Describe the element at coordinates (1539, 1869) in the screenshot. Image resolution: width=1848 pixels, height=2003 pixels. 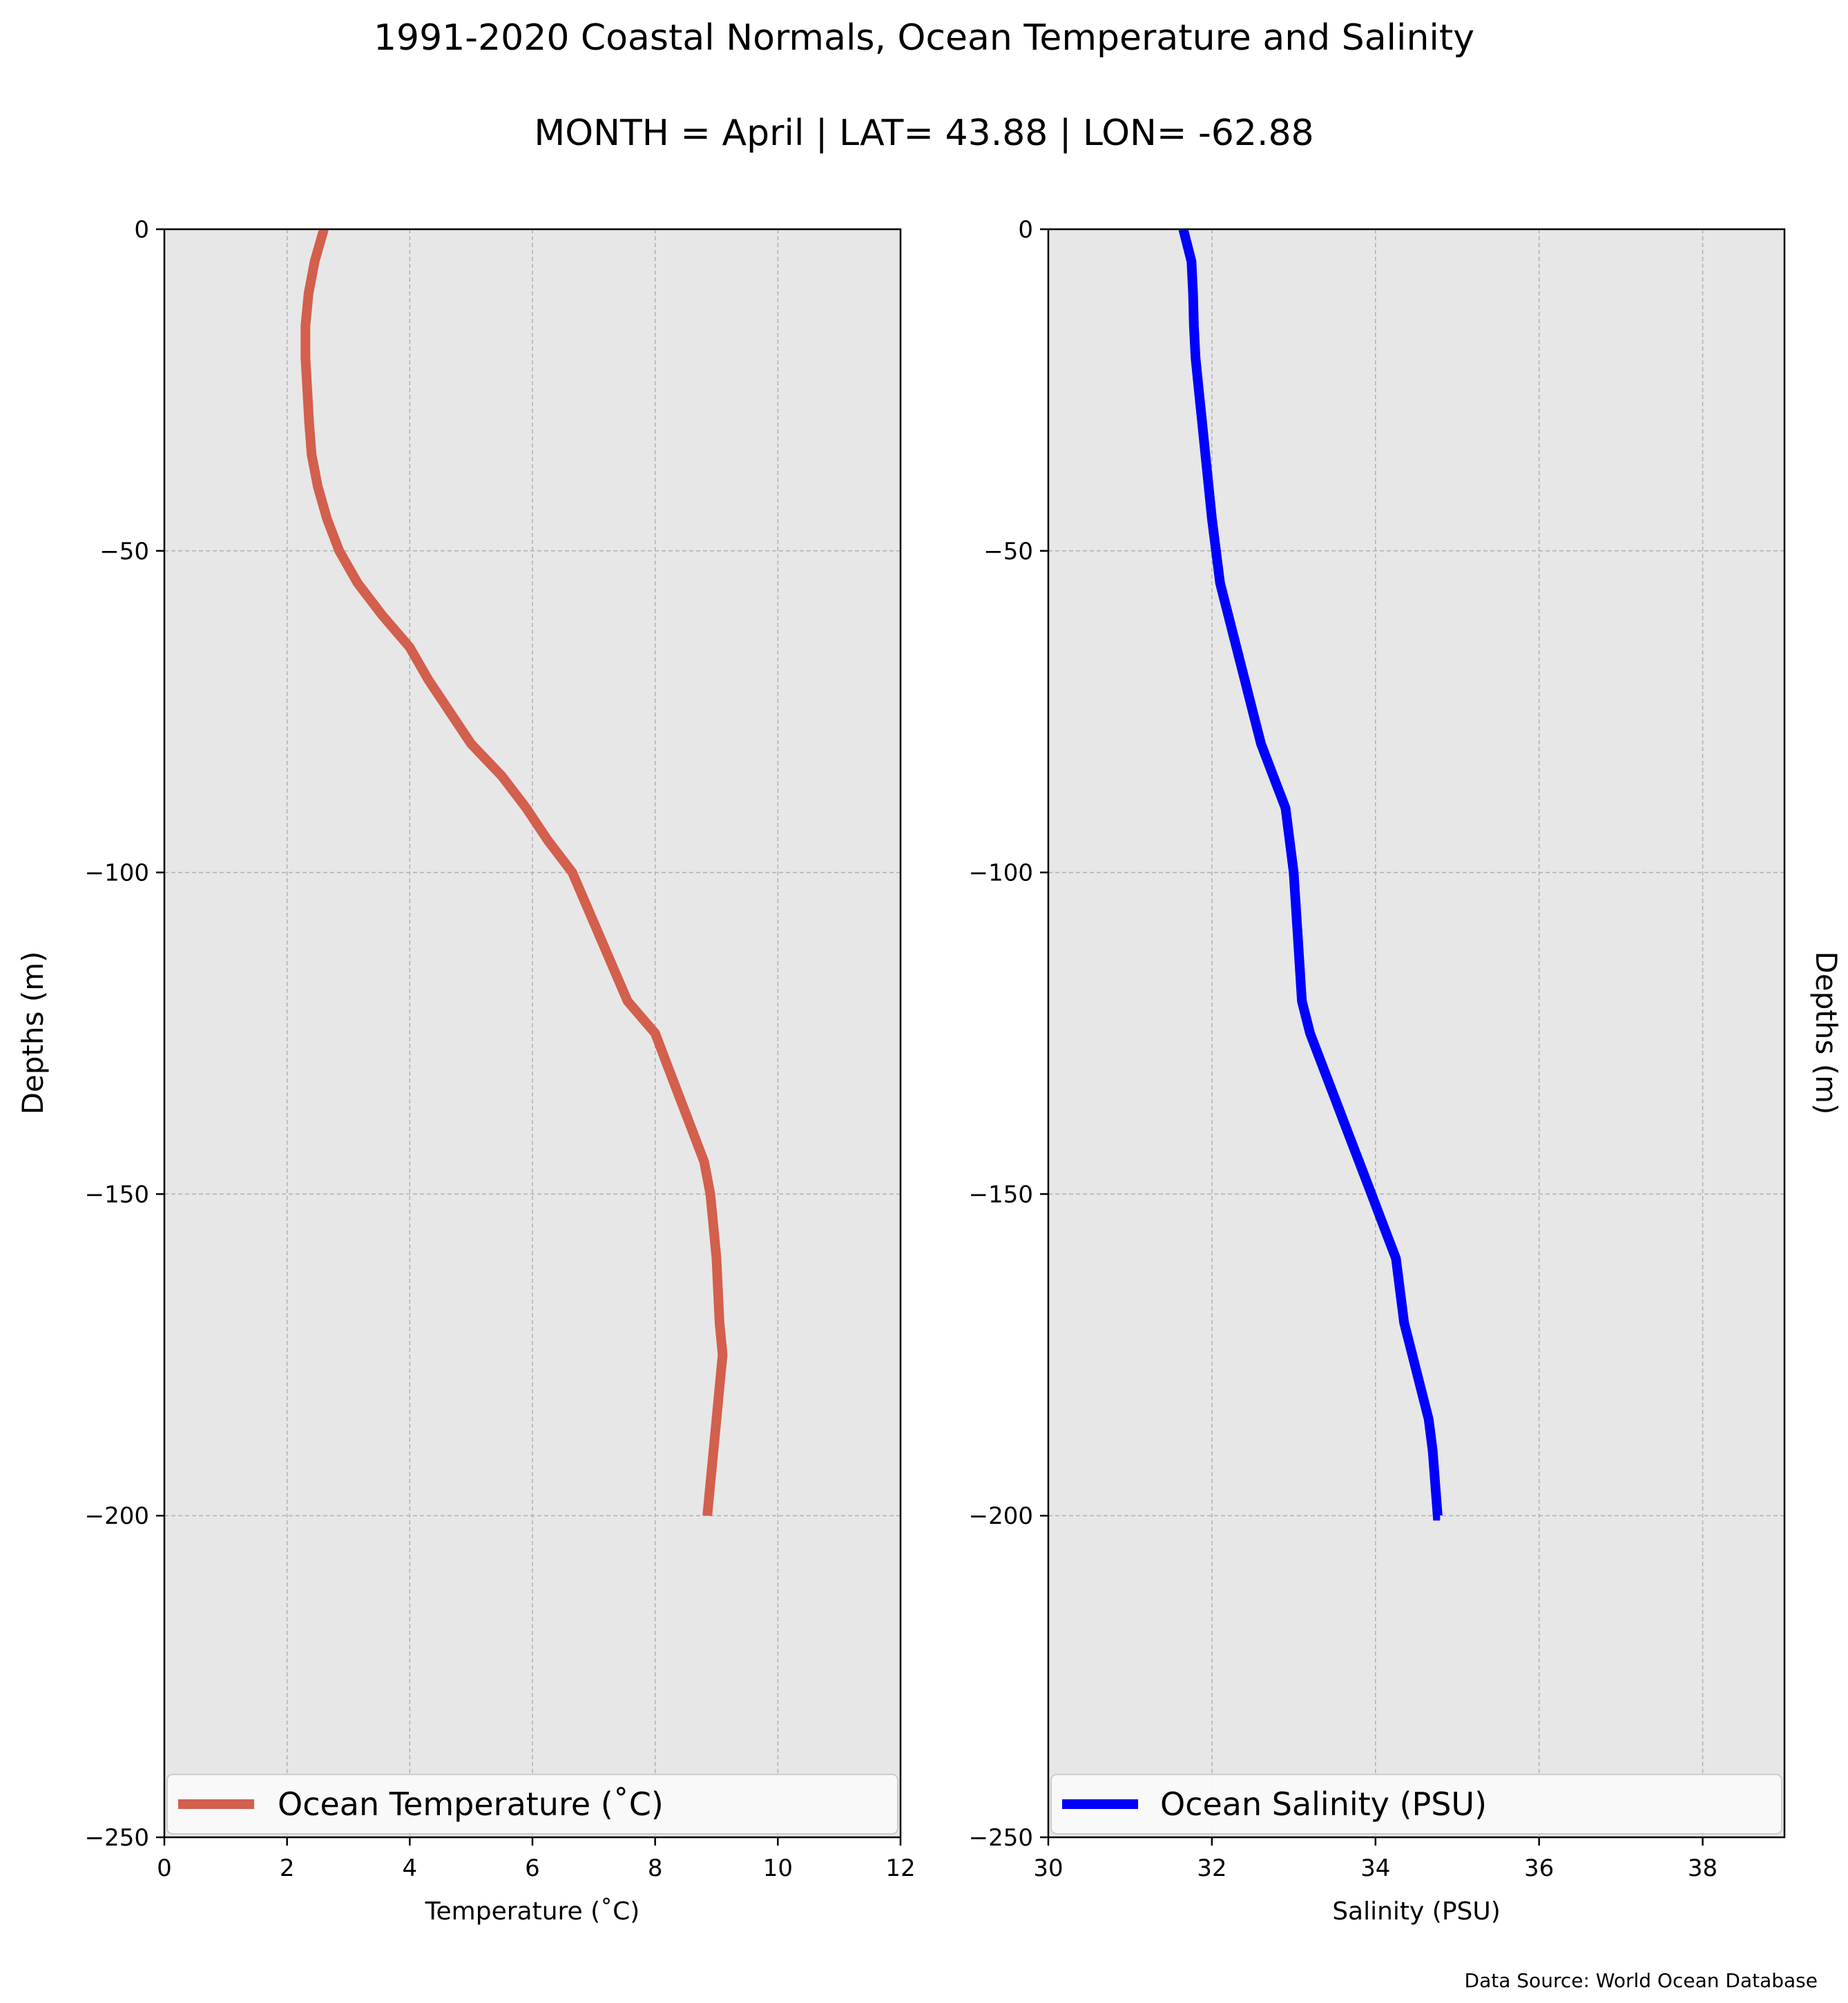
I see `x-tick-label: 36` at that location.